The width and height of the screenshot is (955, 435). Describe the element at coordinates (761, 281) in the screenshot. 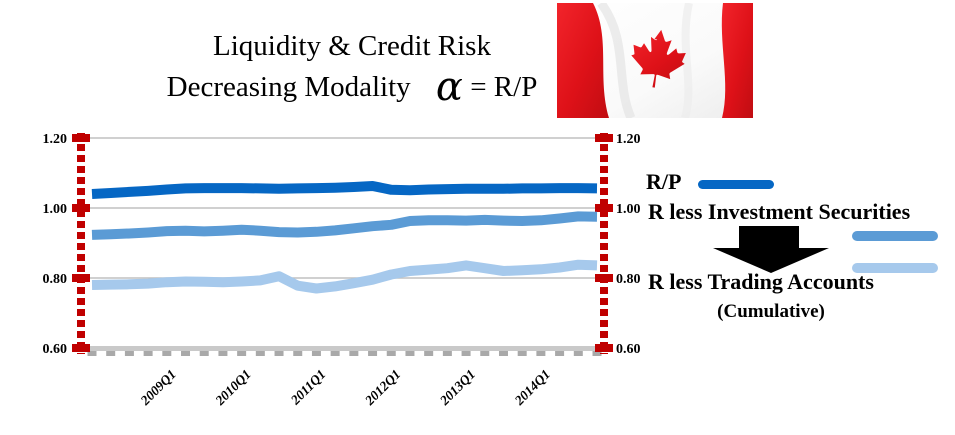

I see `legend-trading-label: R less Trading Accounts` at that location.